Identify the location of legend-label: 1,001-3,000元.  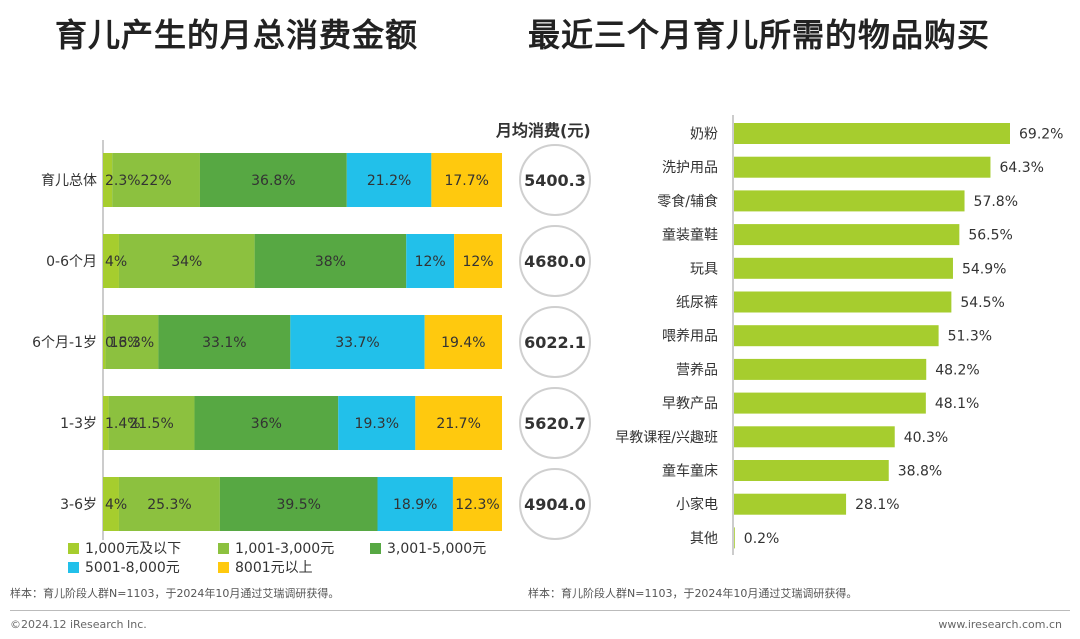
(285, 549).